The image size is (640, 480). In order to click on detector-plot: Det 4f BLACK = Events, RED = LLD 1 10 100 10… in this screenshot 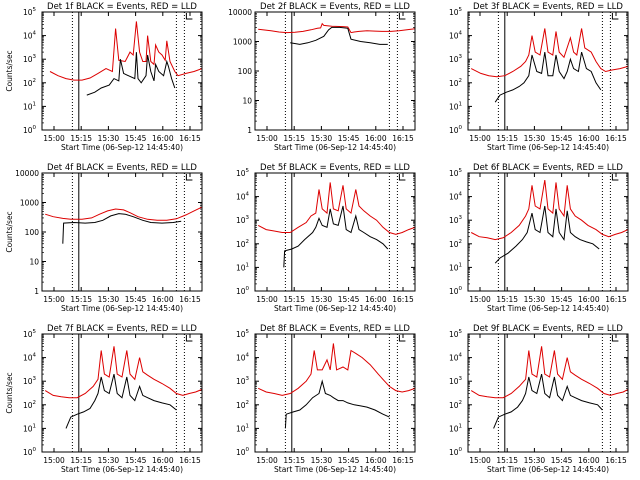, I will do `click(104, 238)`.